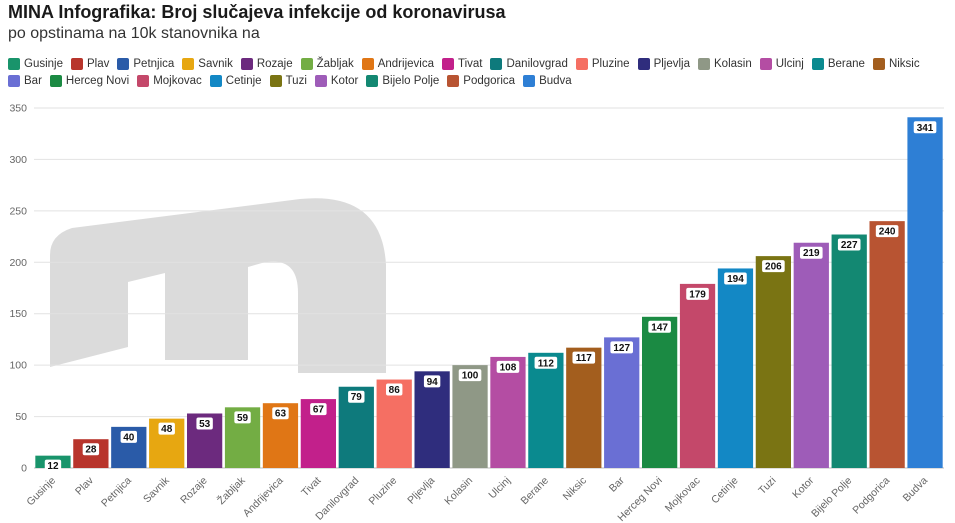 The width and height of the screenshot is (955, 523). Describe the element at coordinates (21, 417) in the screenshot. I see `y-tick-label: 50` at that location.